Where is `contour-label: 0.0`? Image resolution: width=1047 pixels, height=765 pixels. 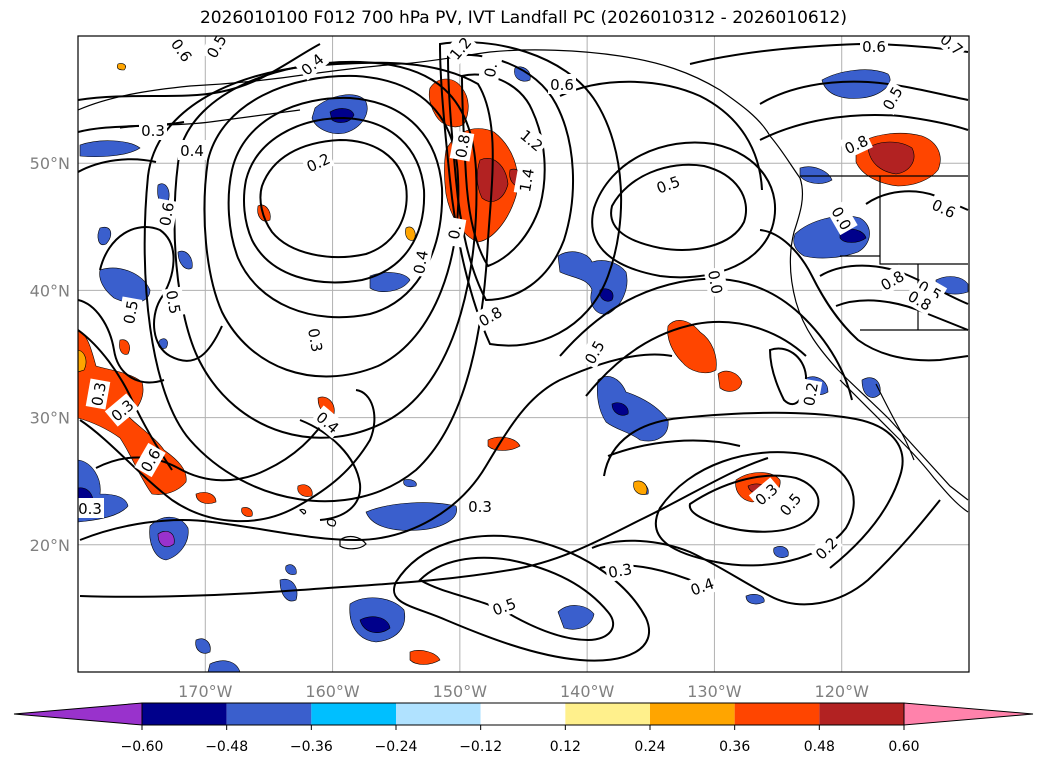 contour-label: 0.0 is located at coordinates (716, 282).